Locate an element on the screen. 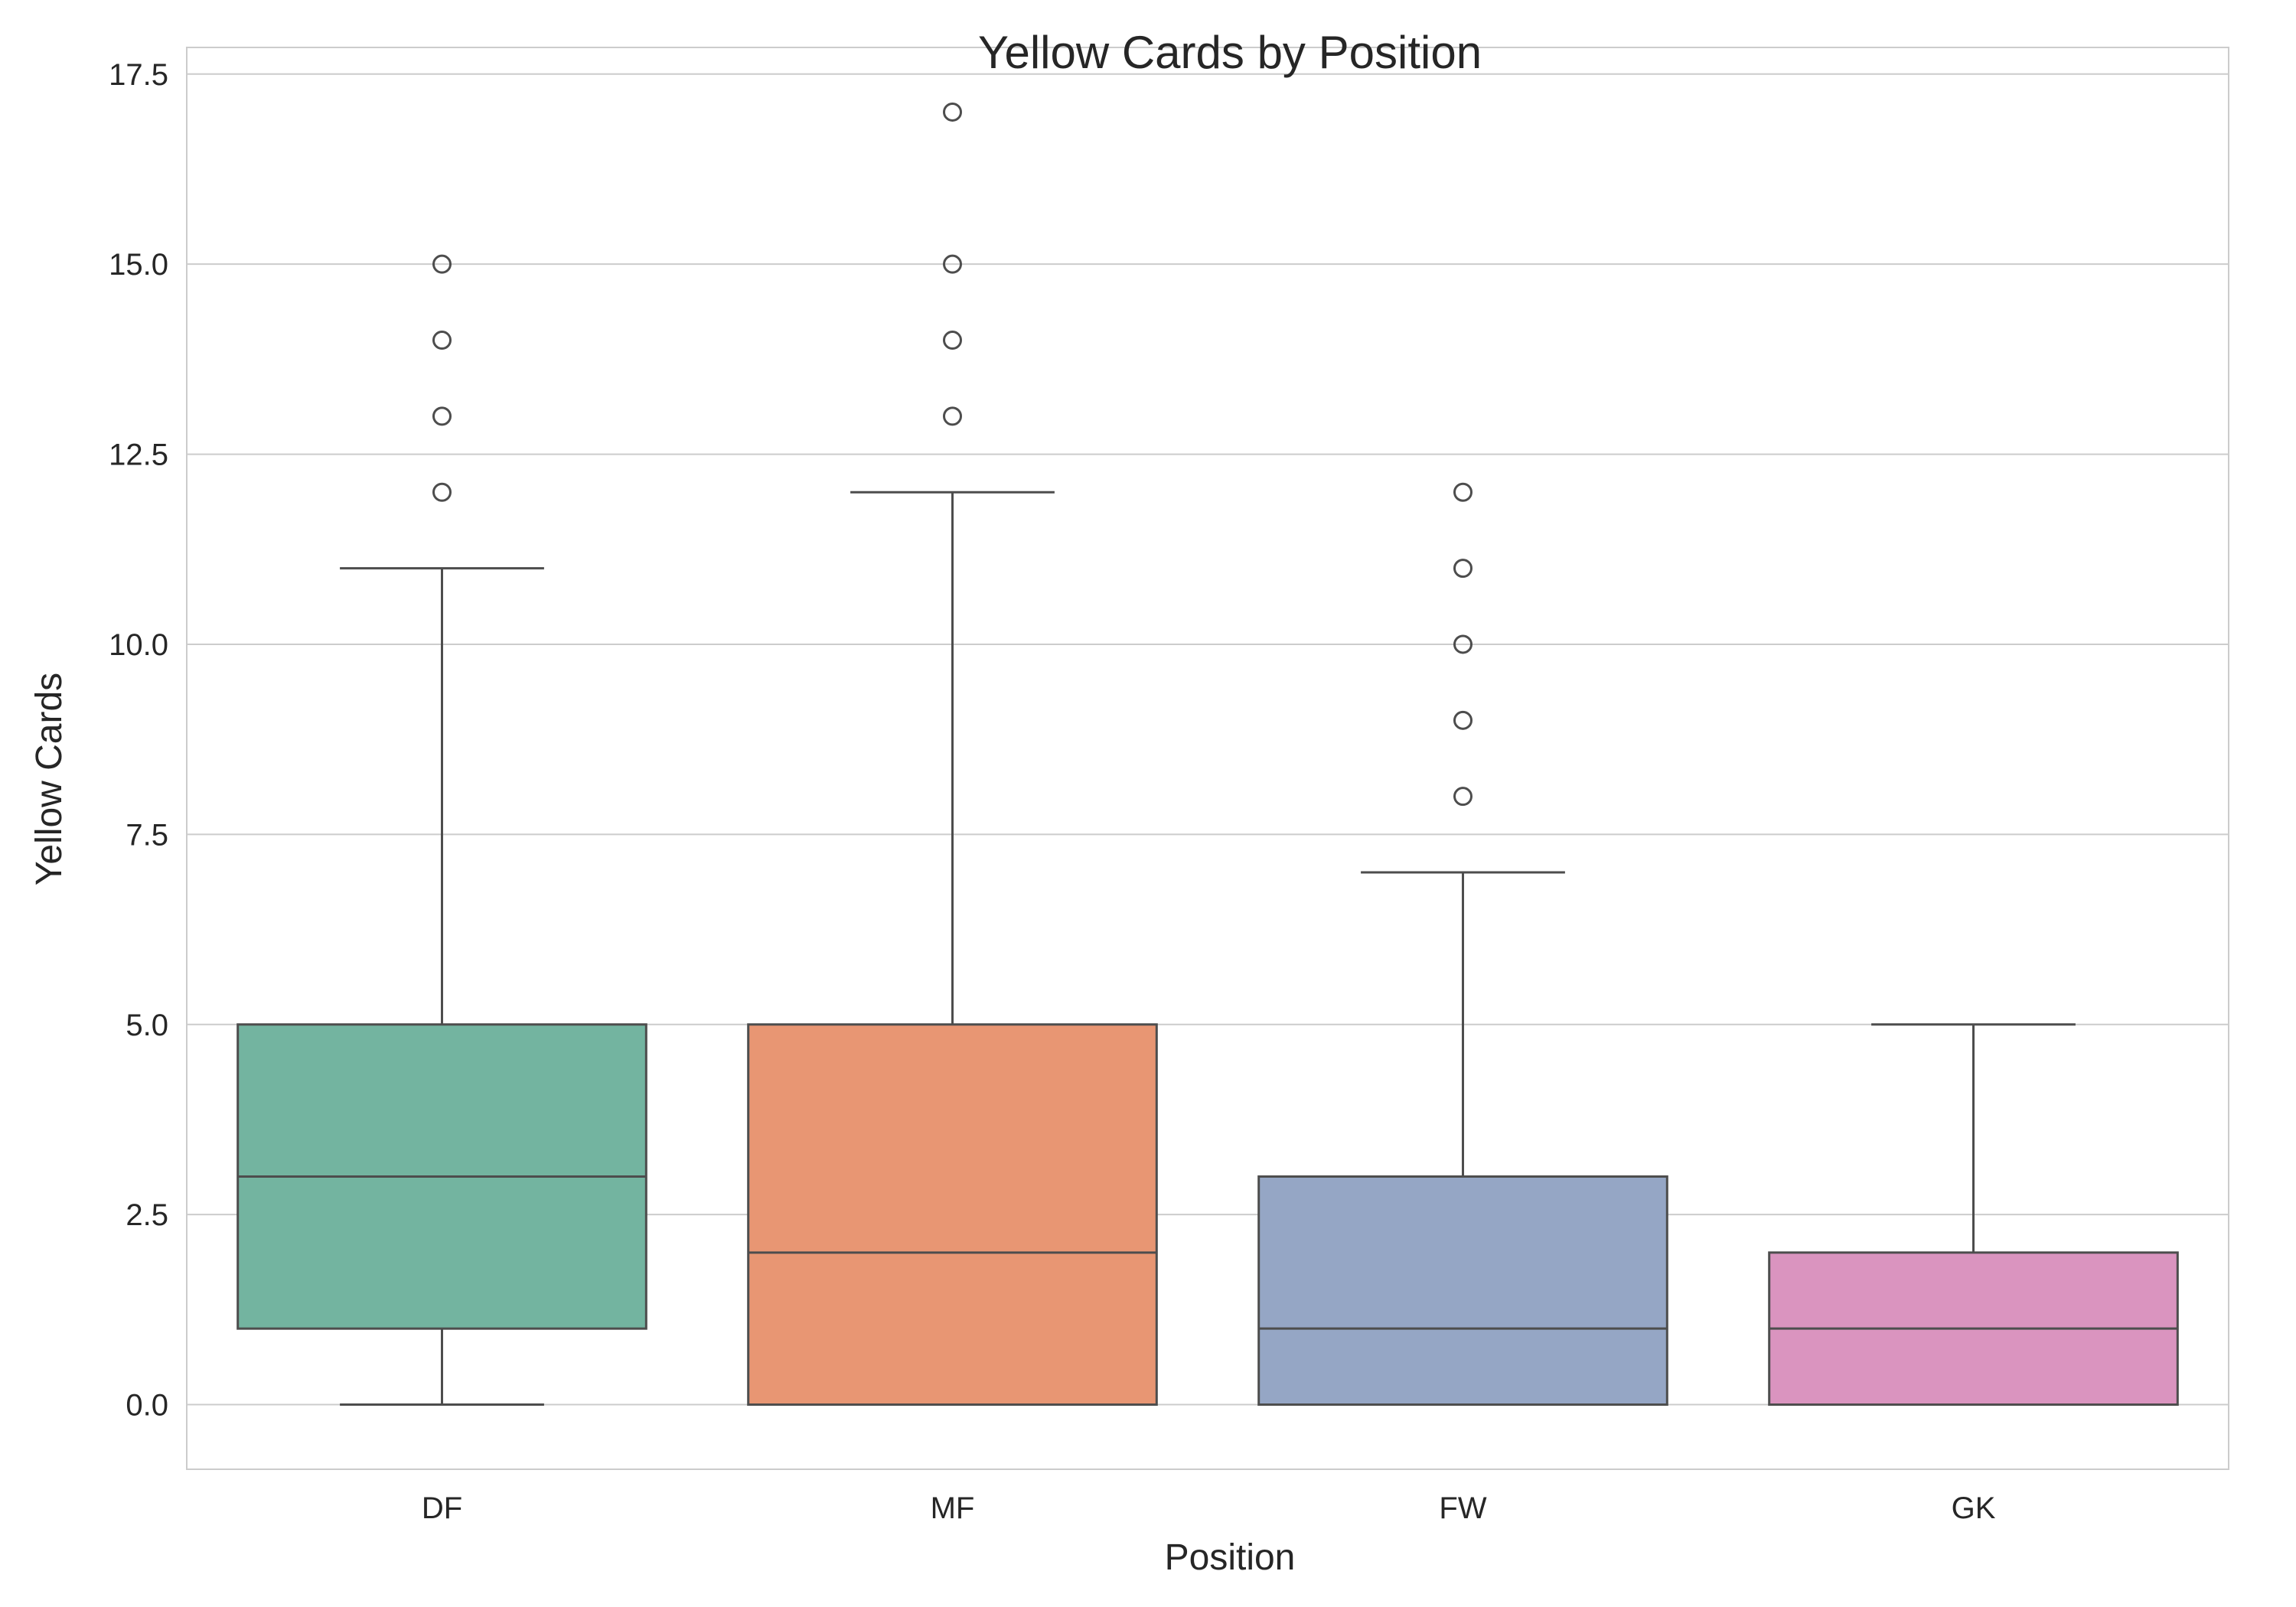  x-axis-label: Position is located at coordinates (1230, 1557).